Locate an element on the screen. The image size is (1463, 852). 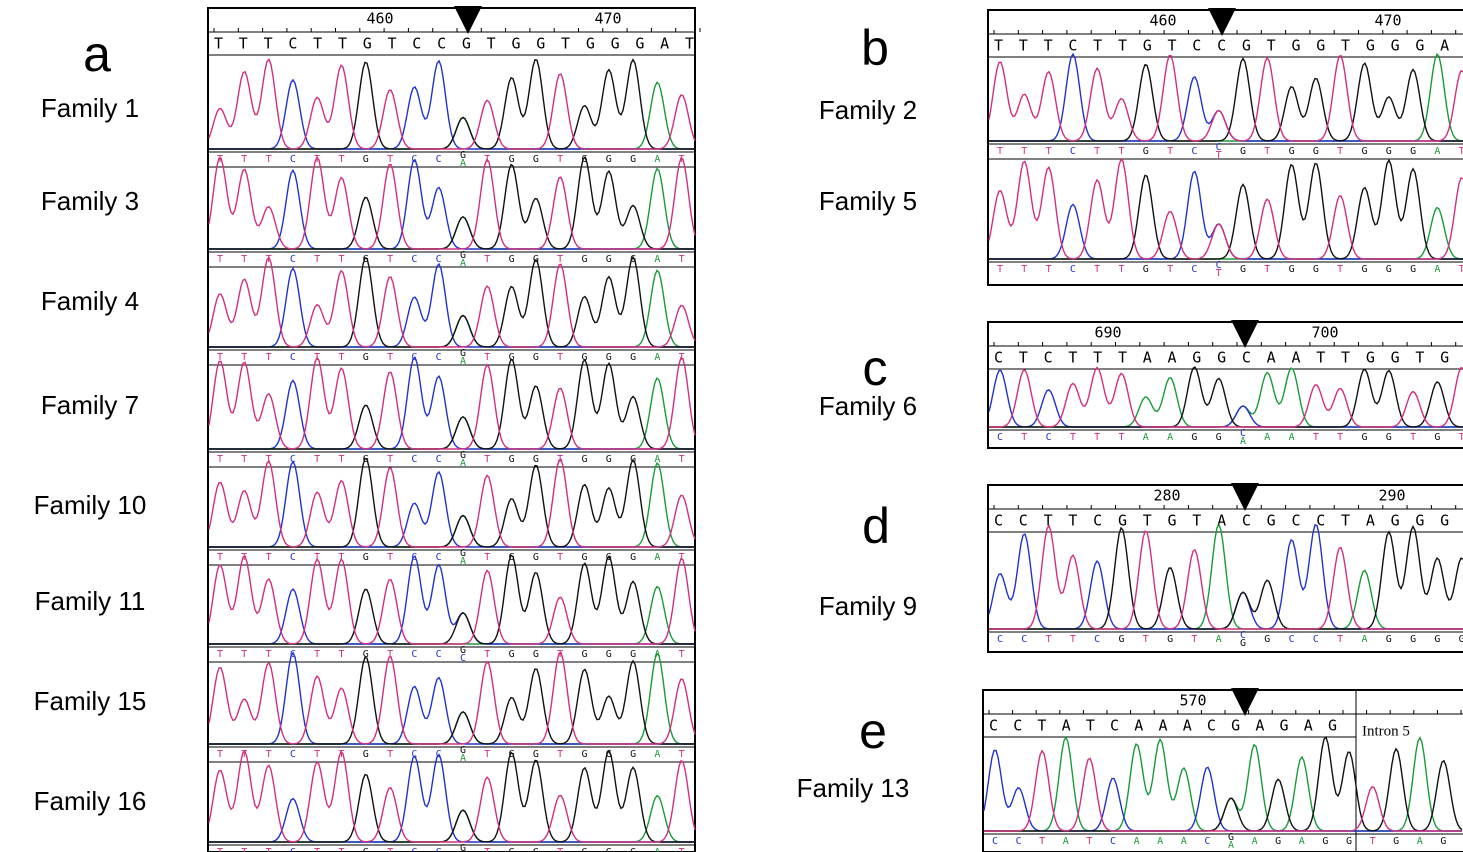
intron-label: Intron 5 is located at coordinates (1386, 731).